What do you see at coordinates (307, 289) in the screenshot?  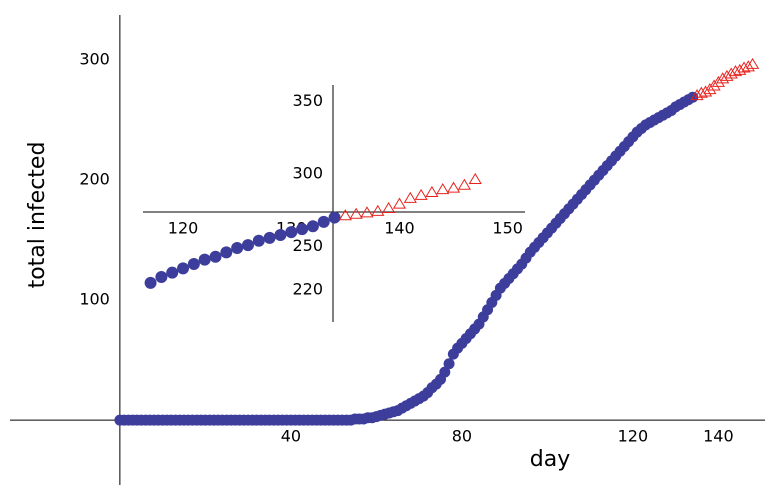 I see `y-tick-label: 220` at bounding box center [307, 289].